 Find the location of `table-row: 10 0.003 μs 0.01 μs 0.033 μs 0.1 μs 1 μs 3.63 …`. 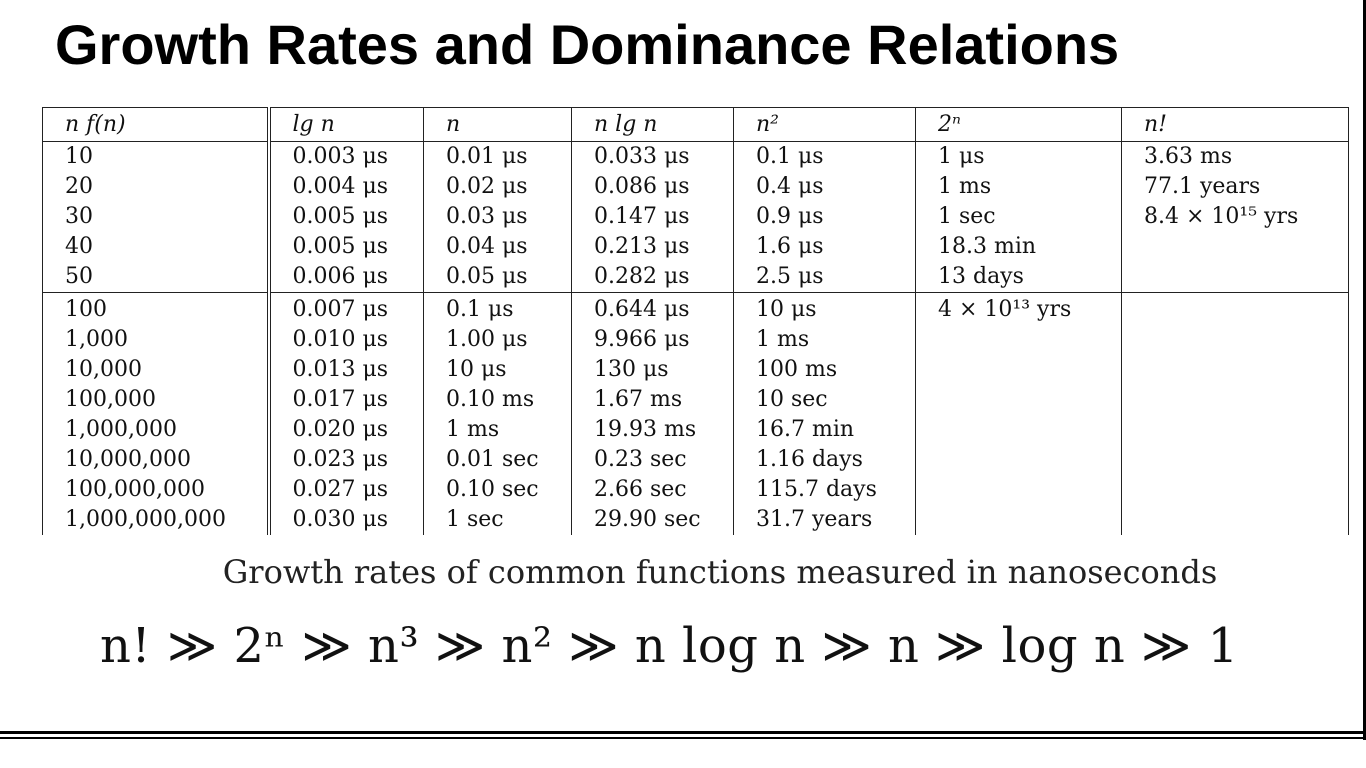

table-row: 10 0.003 μs 0.01 μs 0.033 μs 0.1 μs 1 μs 3.63 … is located at coordinates (695, 156).